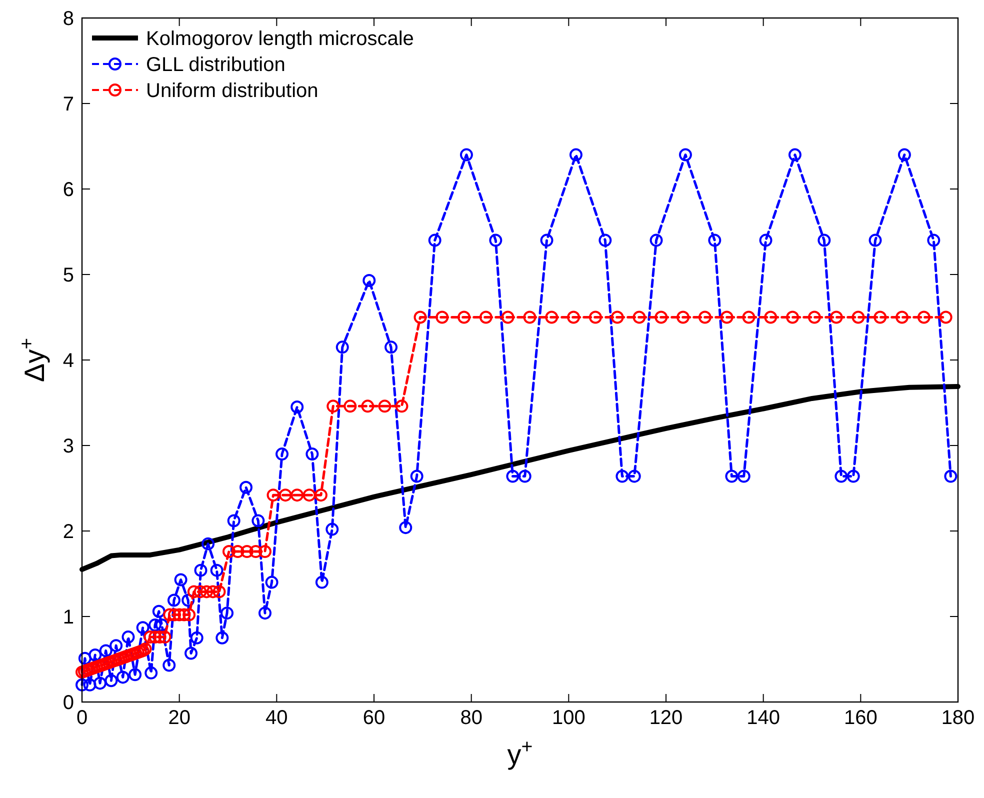 This screenshot has height=798, width=984. I want to click on y-tick-label: 2, so click(68, 532).